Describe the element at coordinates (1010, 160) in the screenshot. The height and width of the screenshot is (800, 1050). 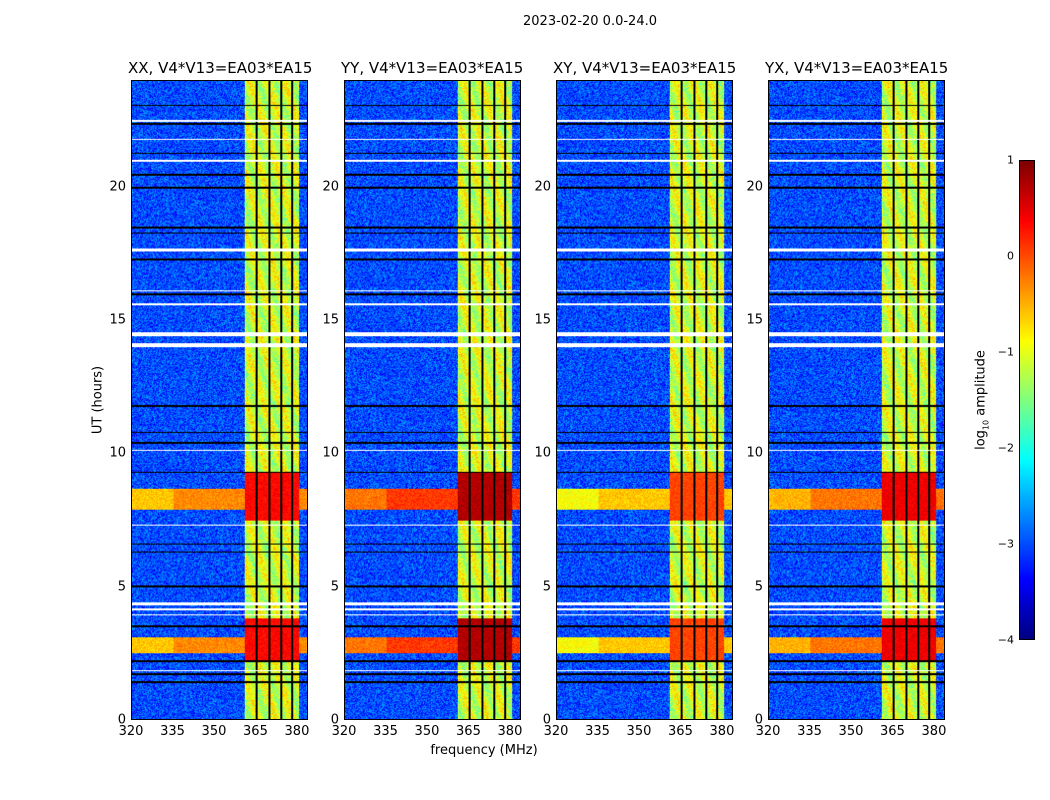
I see `colorbar-tick-label: 1` at that location.